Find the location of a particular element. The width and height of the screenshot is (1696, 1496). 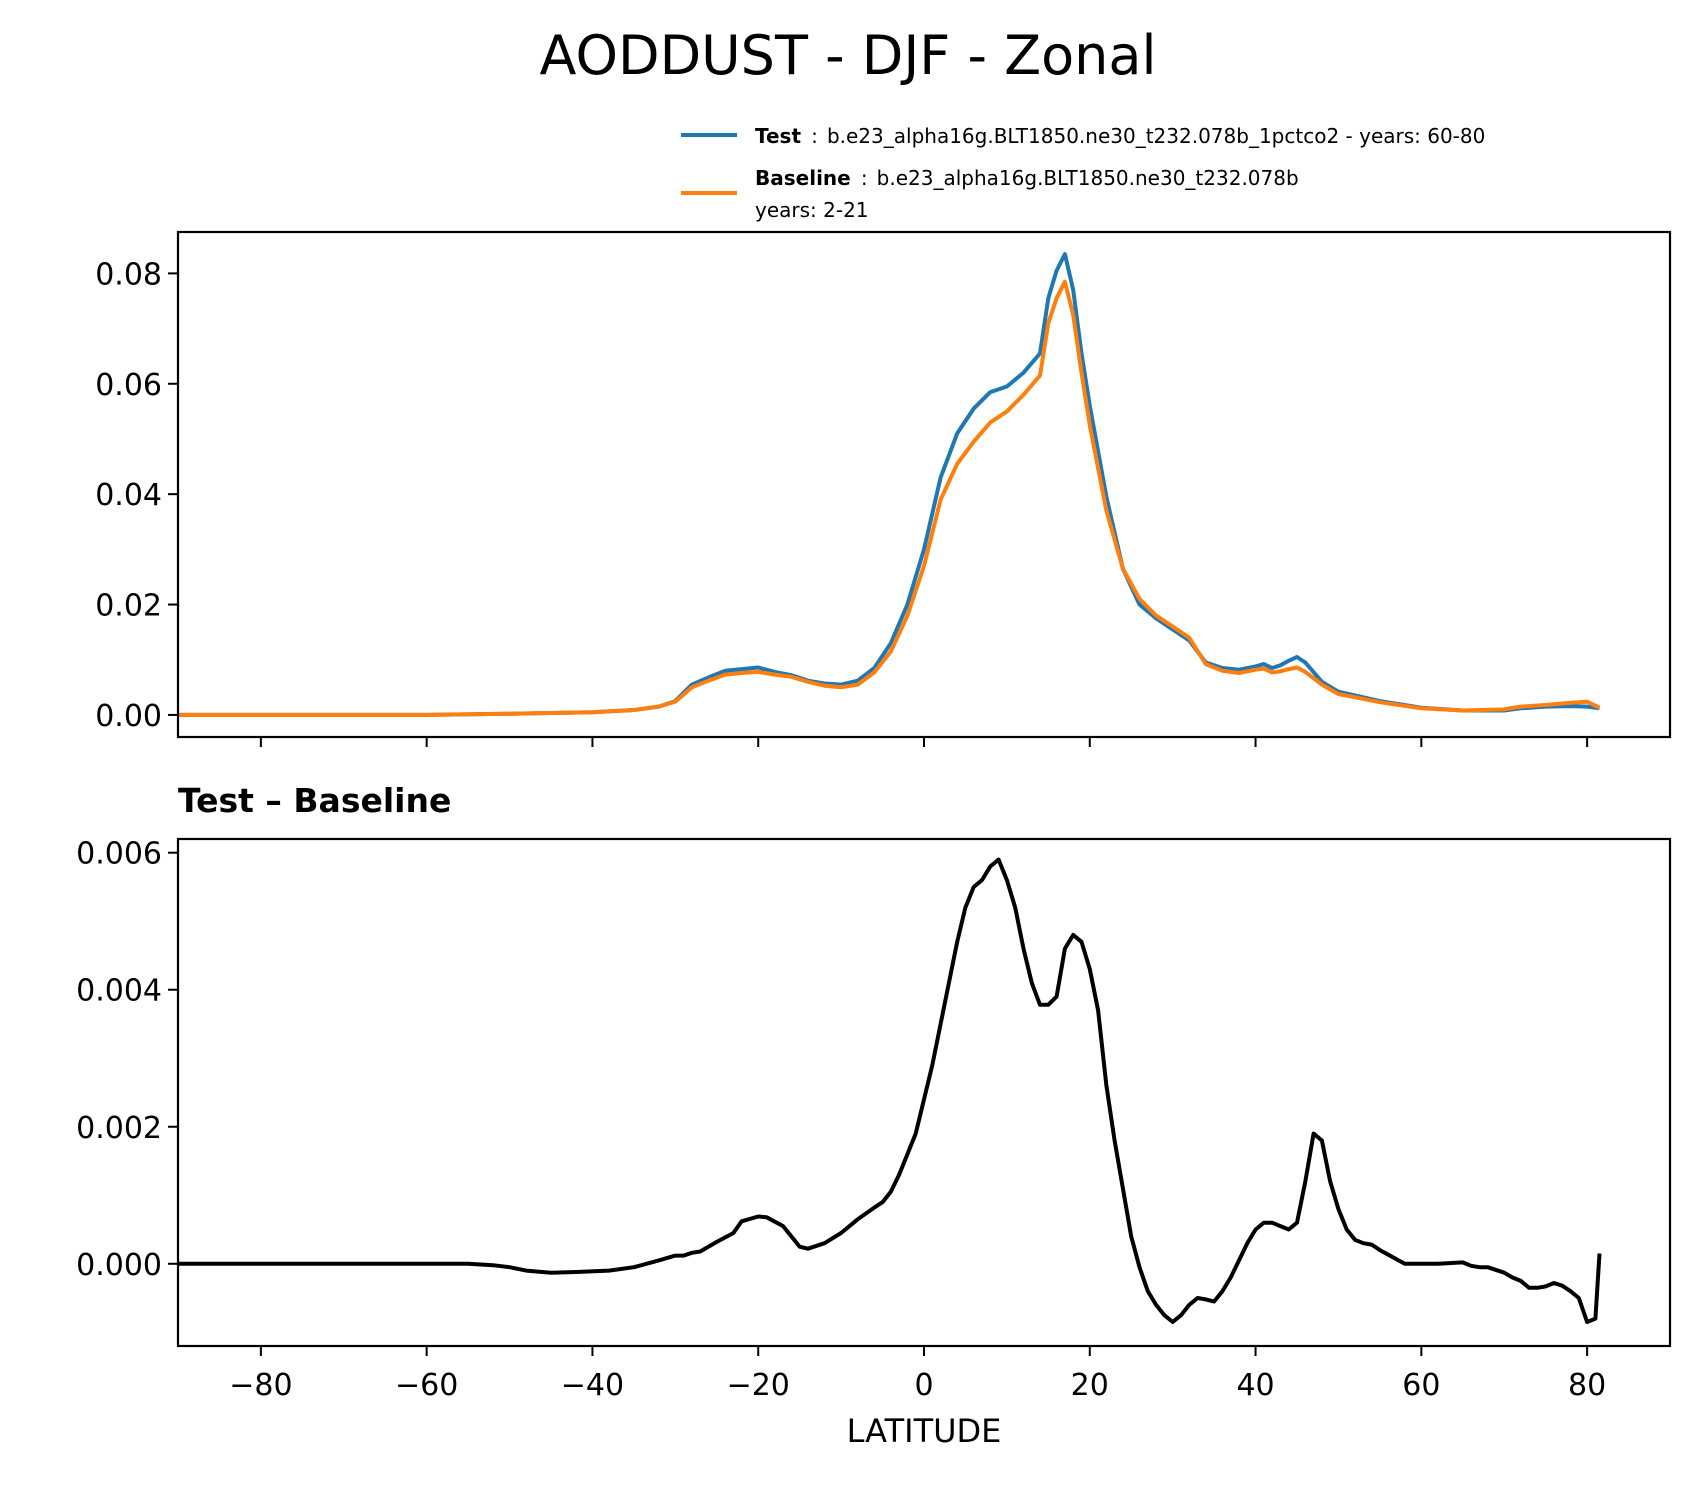

difference-panel-y-tick-label-1: 0.002 is located at coordinates (119, 1128).